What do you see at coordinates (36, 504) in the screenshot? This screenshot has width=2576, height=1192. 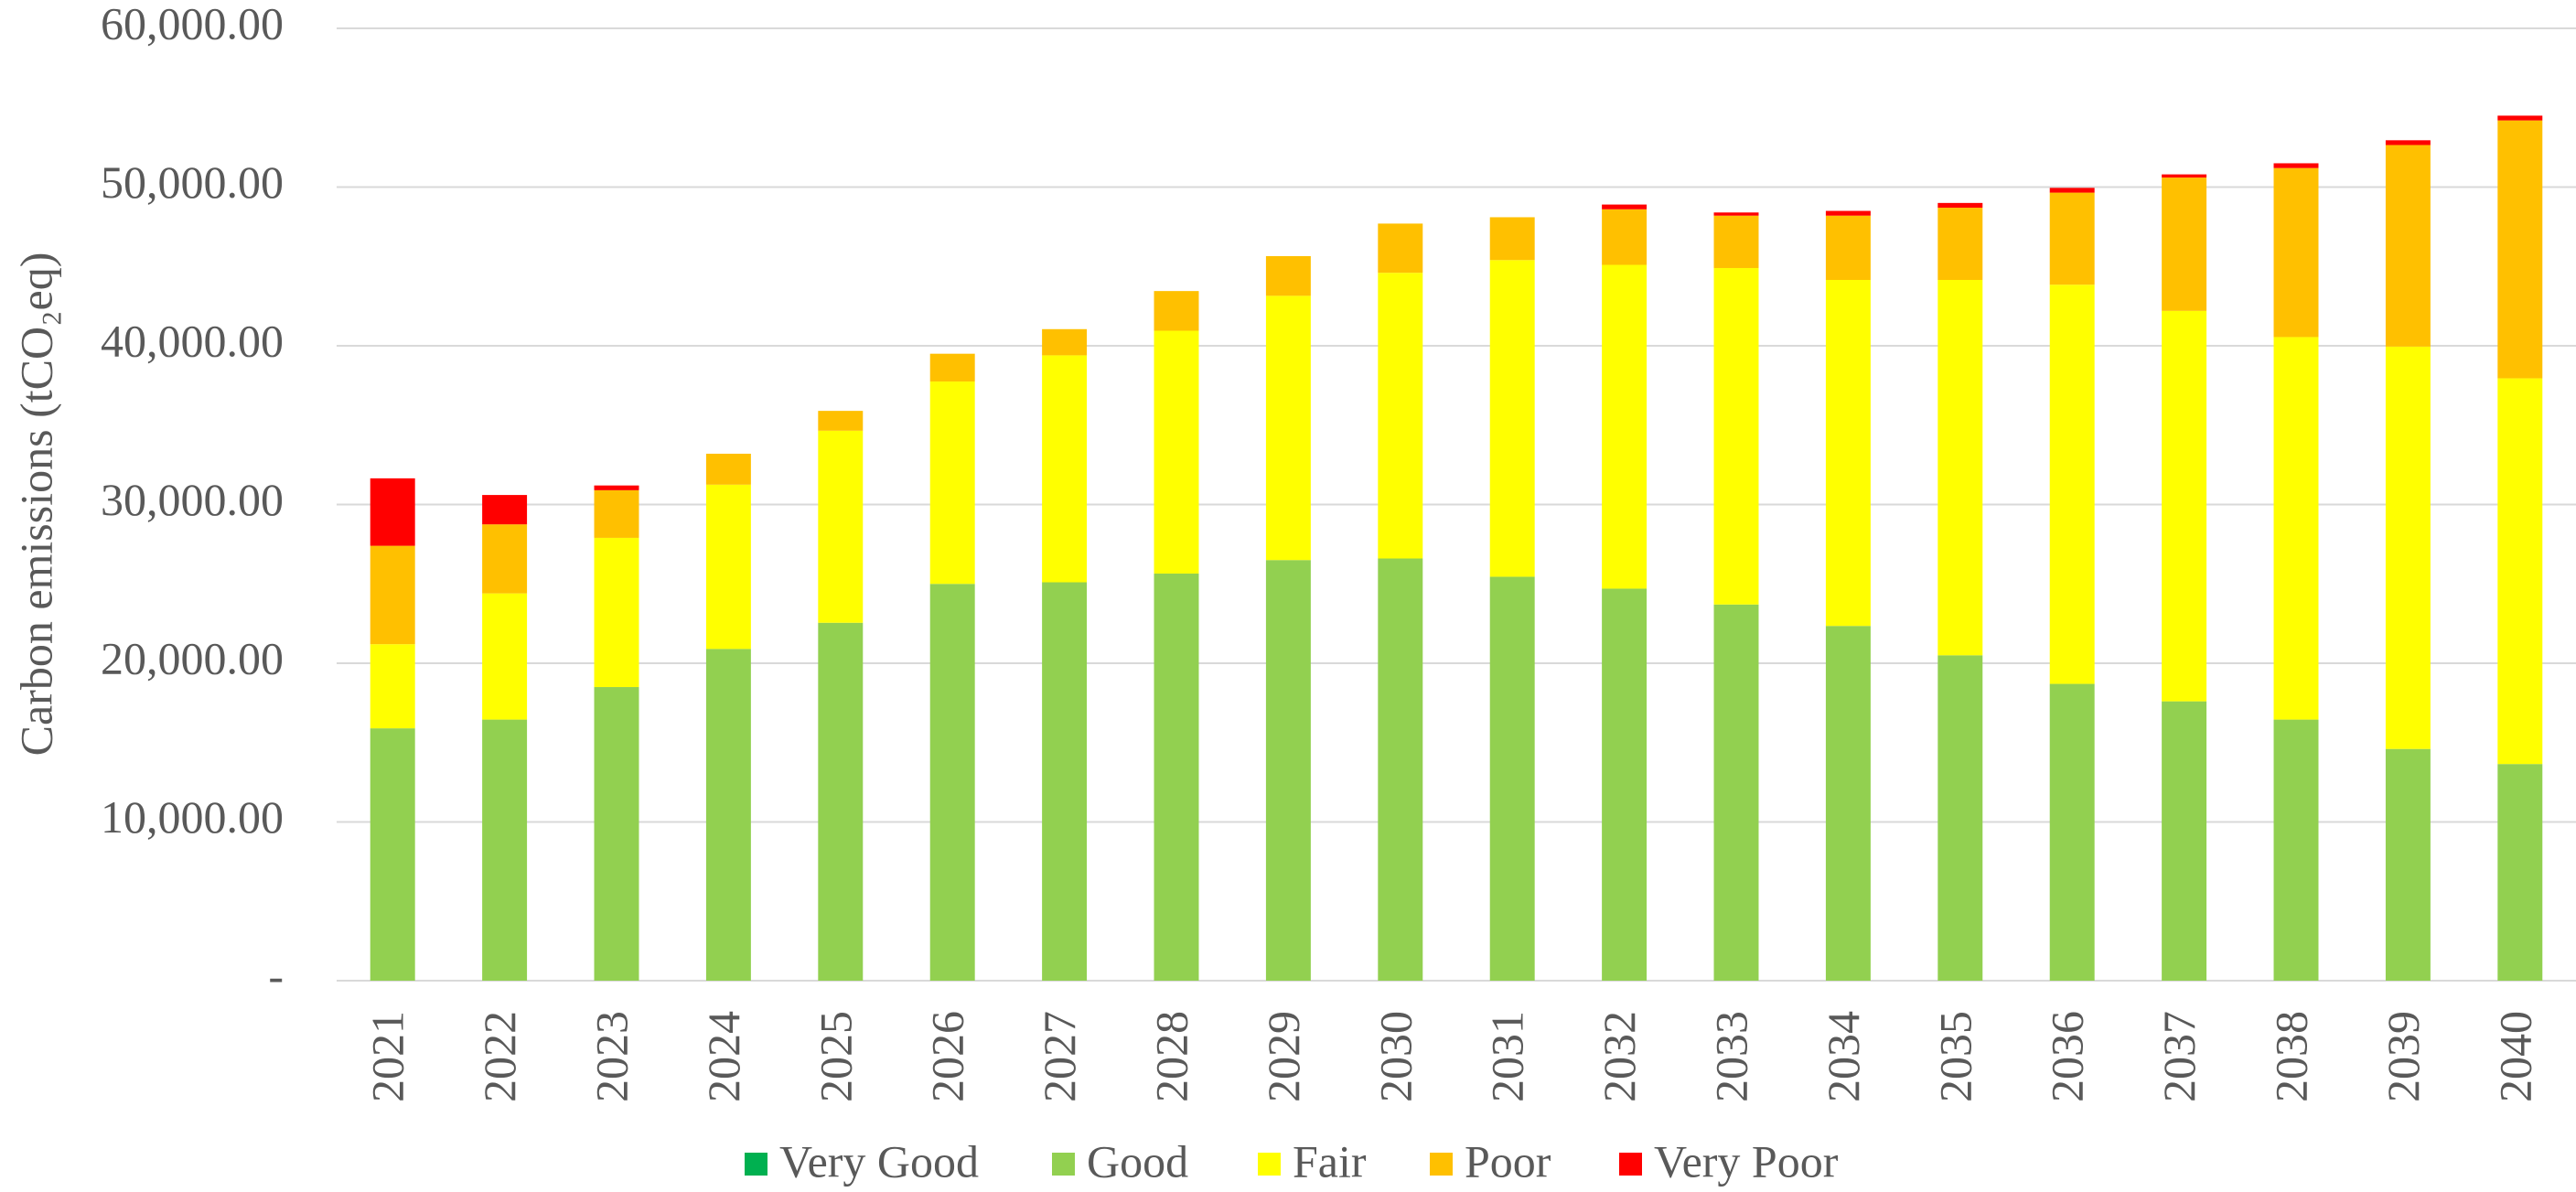 I see `y-axis-label: Carbon emissions (tCO₂eq)` at bounding box center [36, 504].